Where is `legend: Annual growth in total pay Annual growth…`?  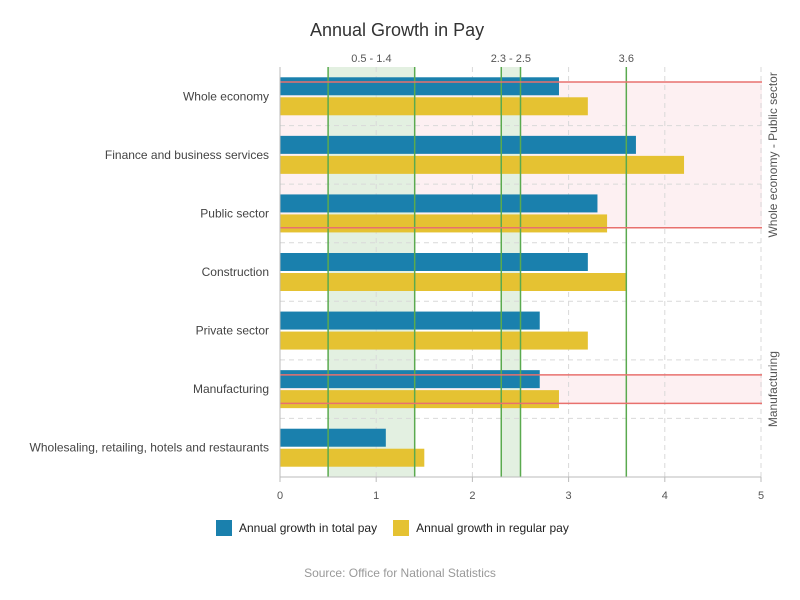 legend: Annual growth in total pay Annual growth… is located at coordinates (400, 528).